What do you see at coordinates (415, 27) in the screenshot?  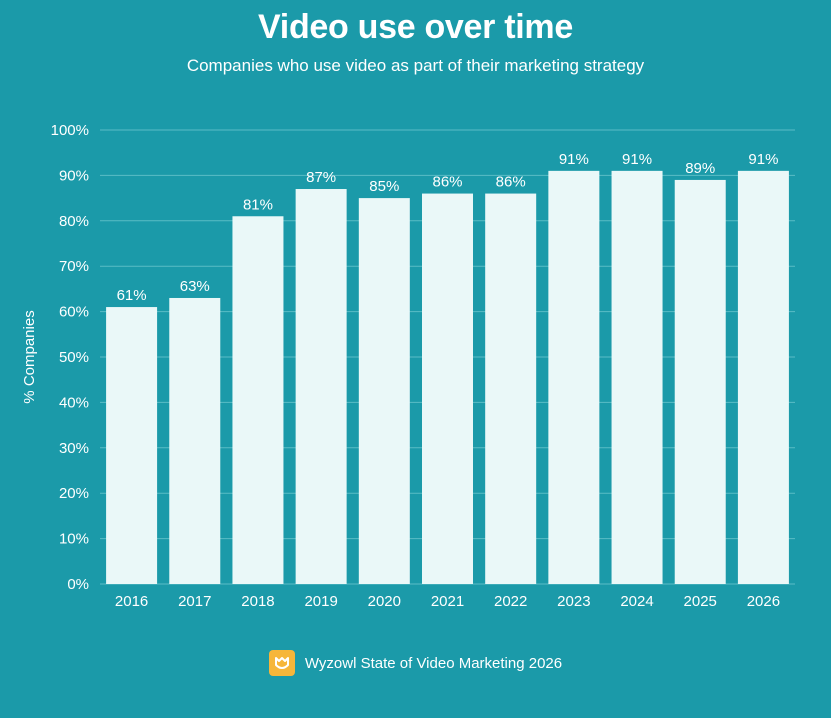 I see `chart-title: Video use over time` at bounding box center [415, 27].